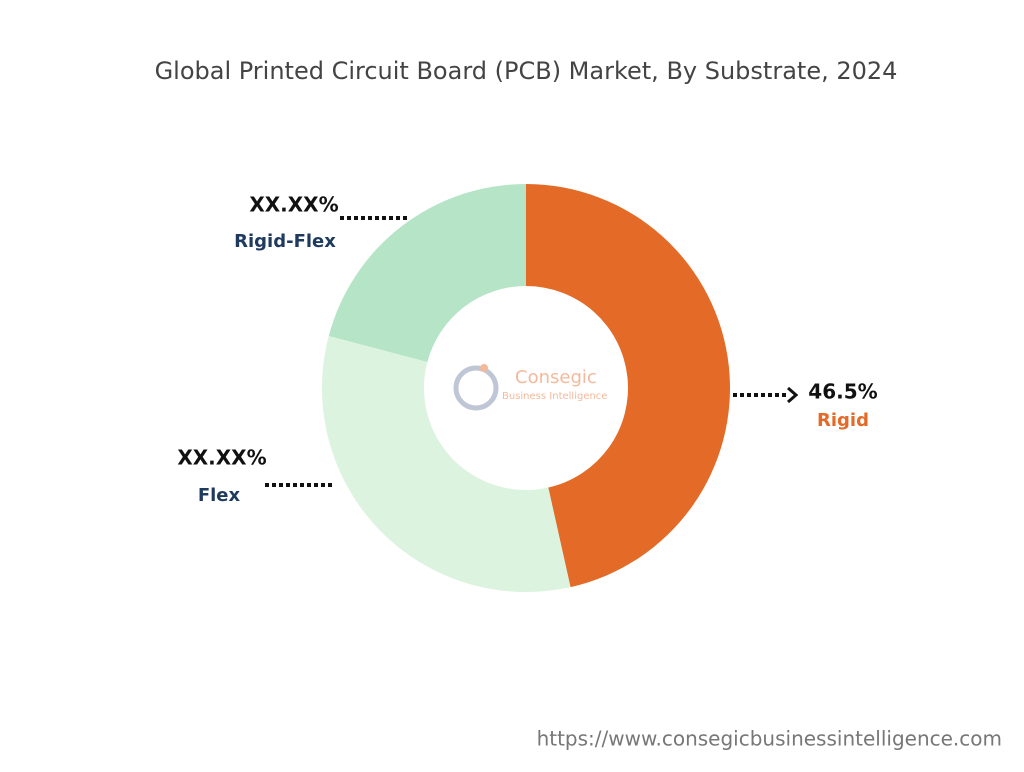 The width and height of the screenshot is (1024, 772). Describe the element at coordinates (842, 392) in the screenshot. I see `value-label: 46.5%` at that location.